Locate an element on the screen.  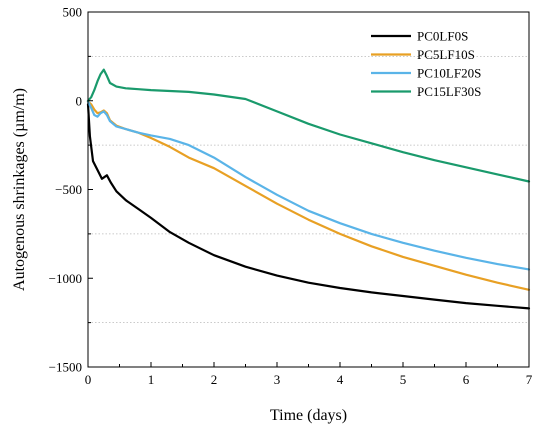
x-tick-label: 0 is located at coordinates (88, 379).